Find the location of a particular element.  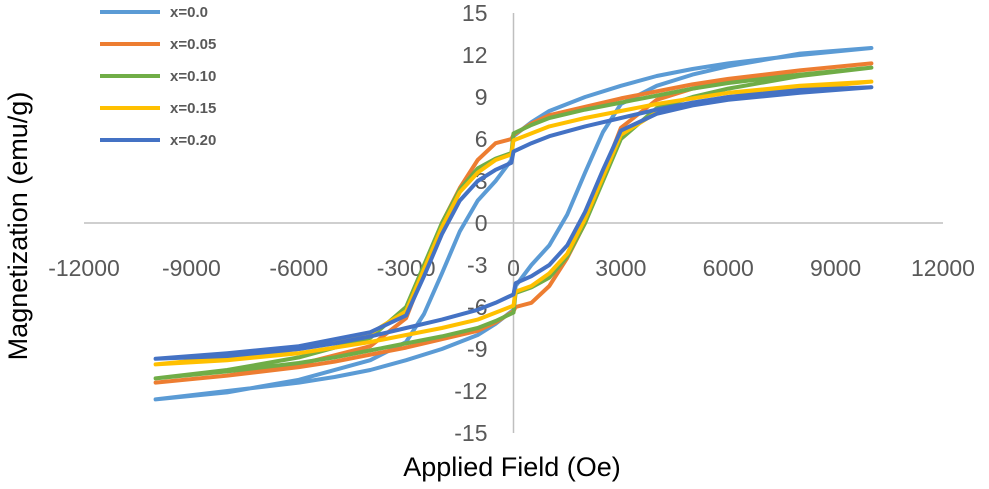

x-tick-label: 6000 is located at coordinates (728, 268).